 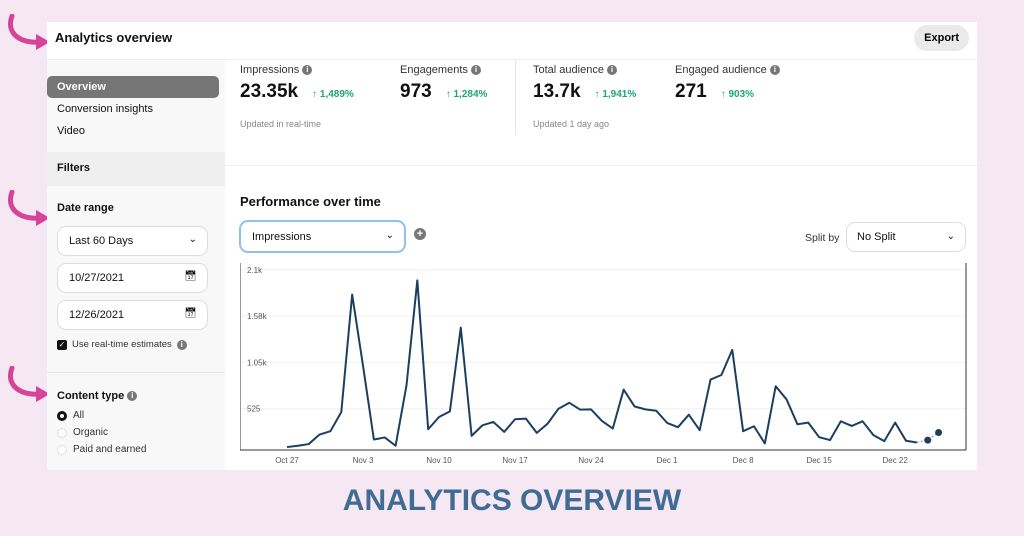 I want to click on radio-organic: Organic, so click(x=82, y=432).